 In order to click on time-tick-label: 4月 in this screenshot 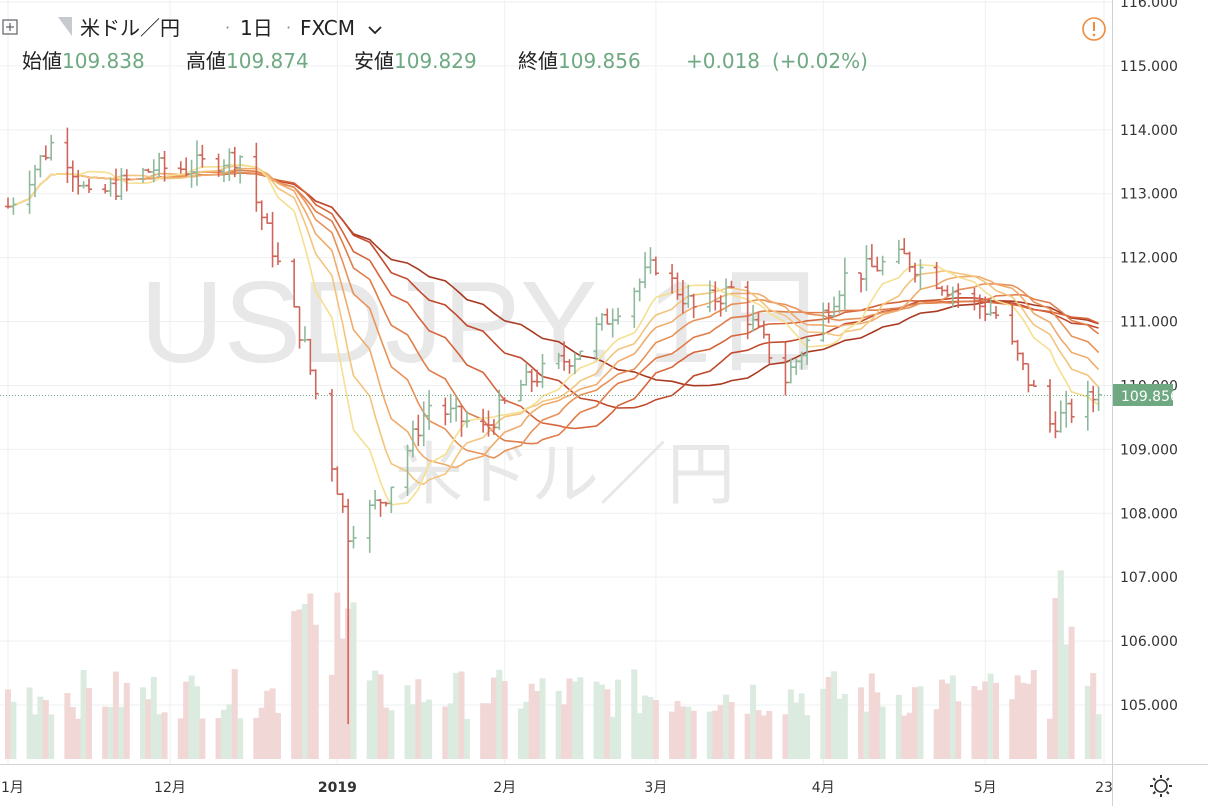, I will do `click(823, 788)`.